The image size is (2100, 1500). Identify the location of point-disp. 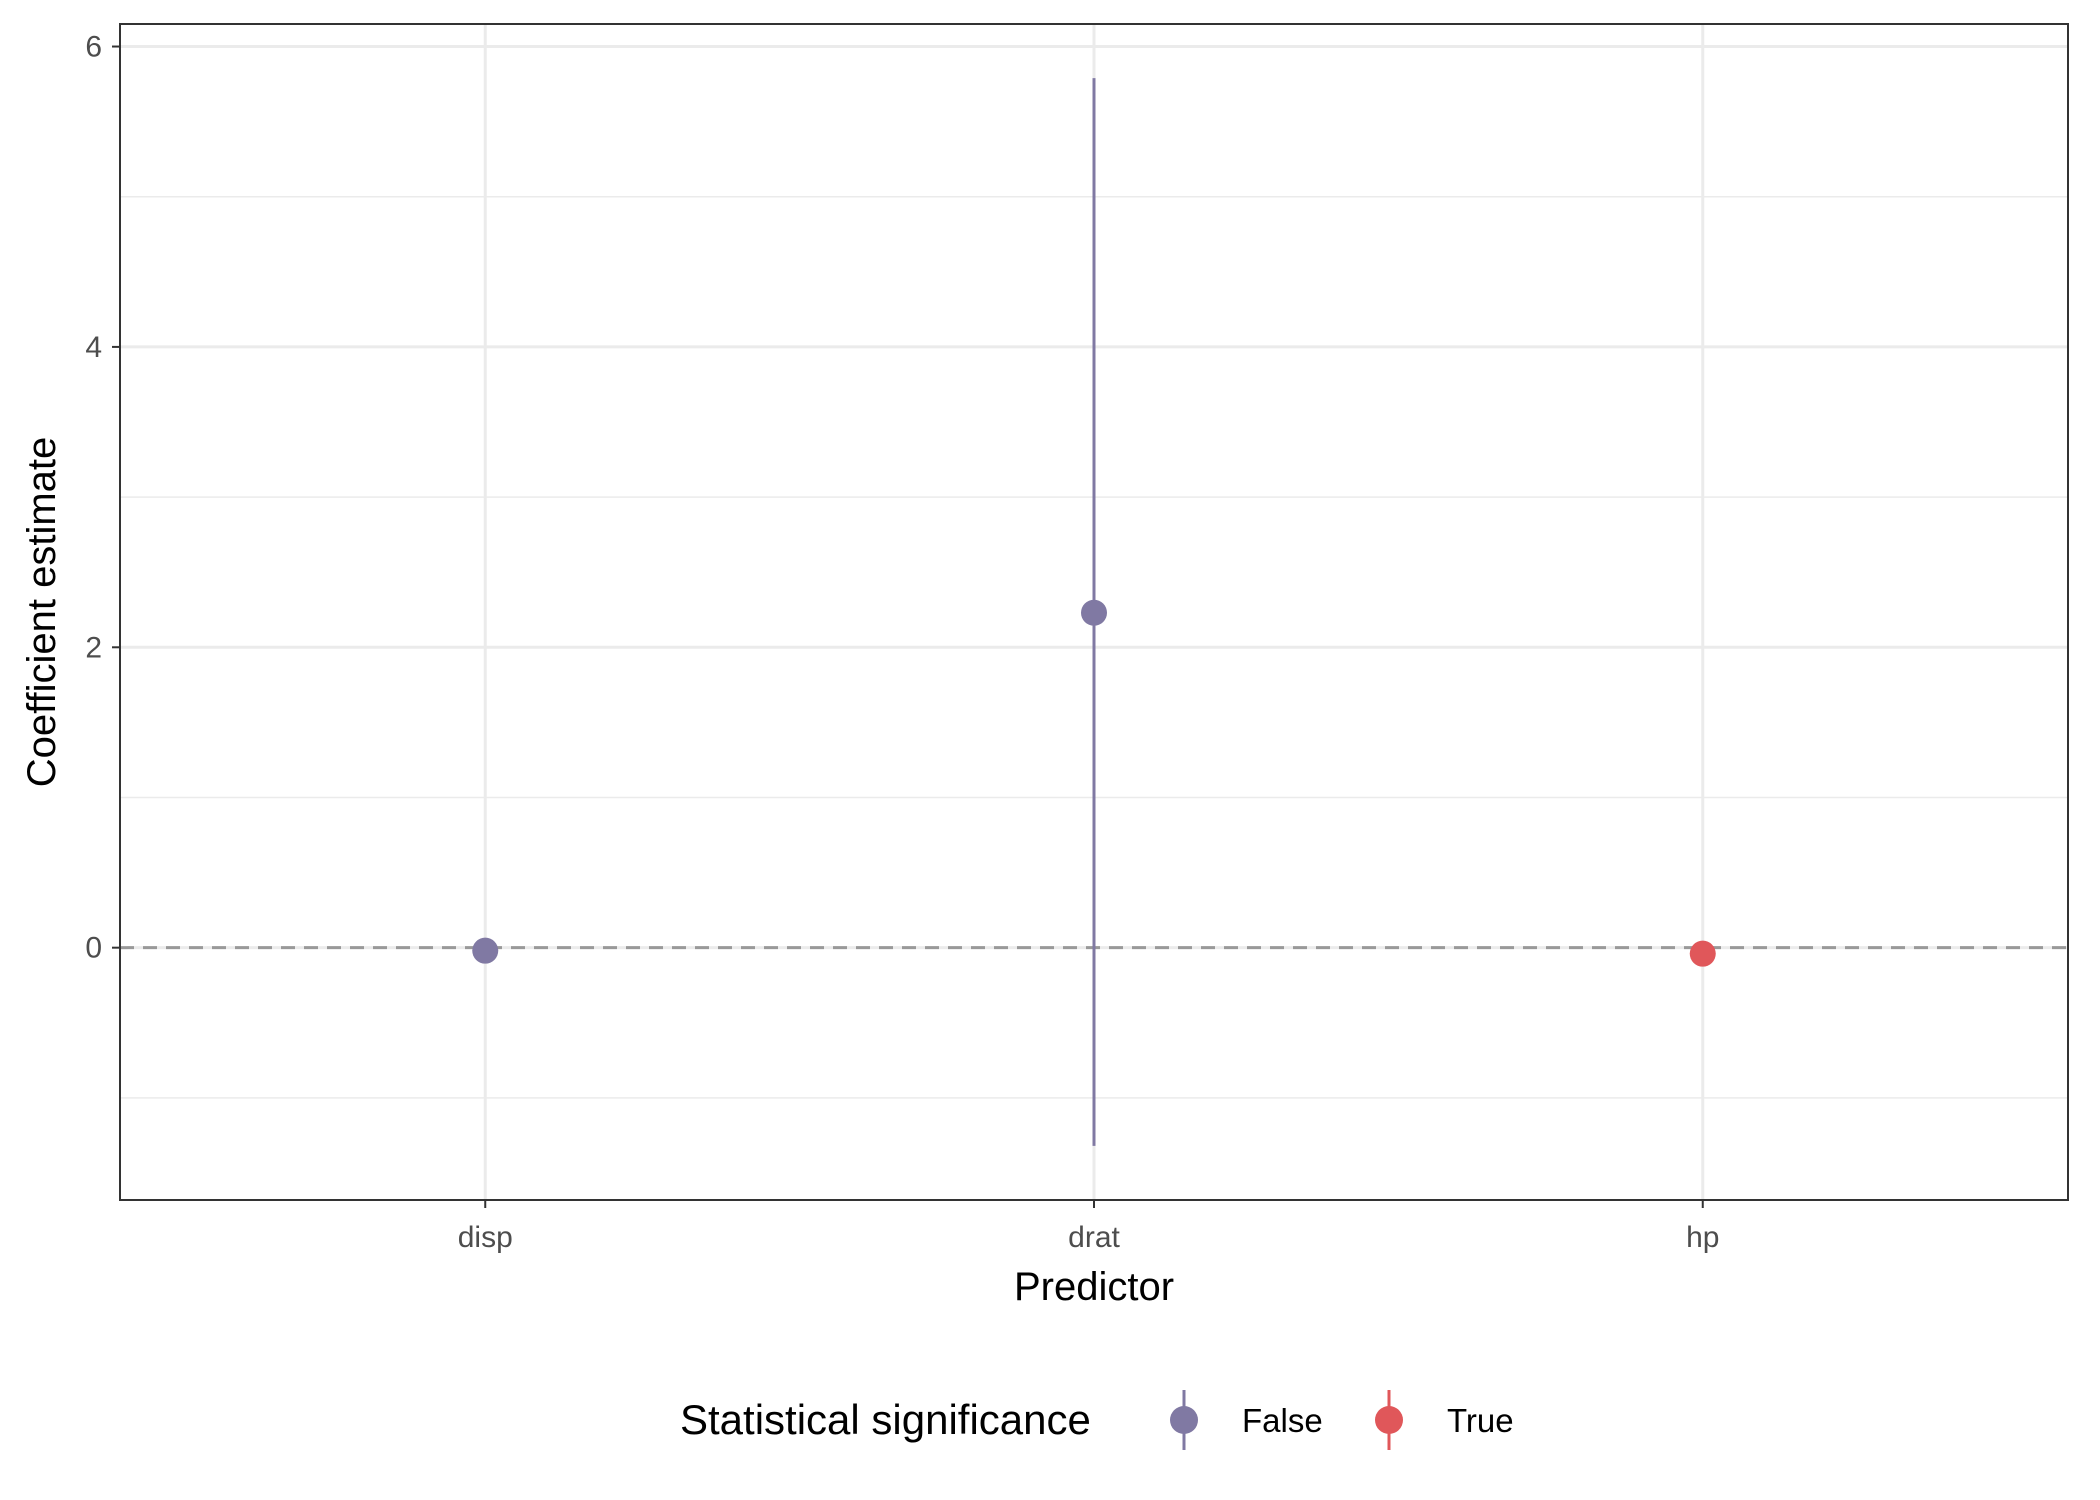
(485, 950).